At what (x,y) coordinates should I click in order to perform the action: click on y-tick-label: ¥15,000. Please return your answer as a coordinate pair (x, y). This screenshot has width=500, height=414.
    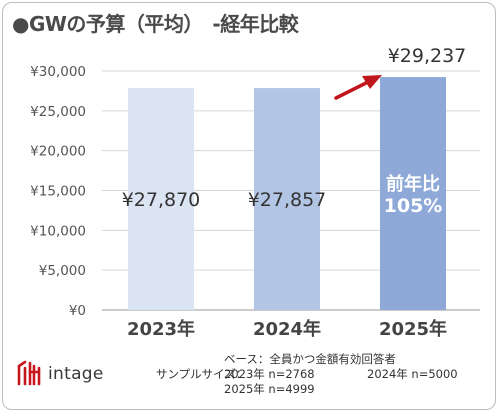
    Looking at the image, I should click on (58, 192).